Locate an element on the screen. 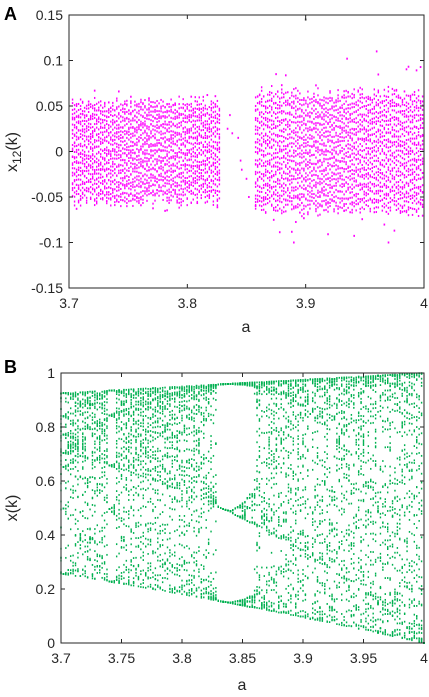  panel-a-xtick-label: 3.7 is located at coordinates (69, 303).